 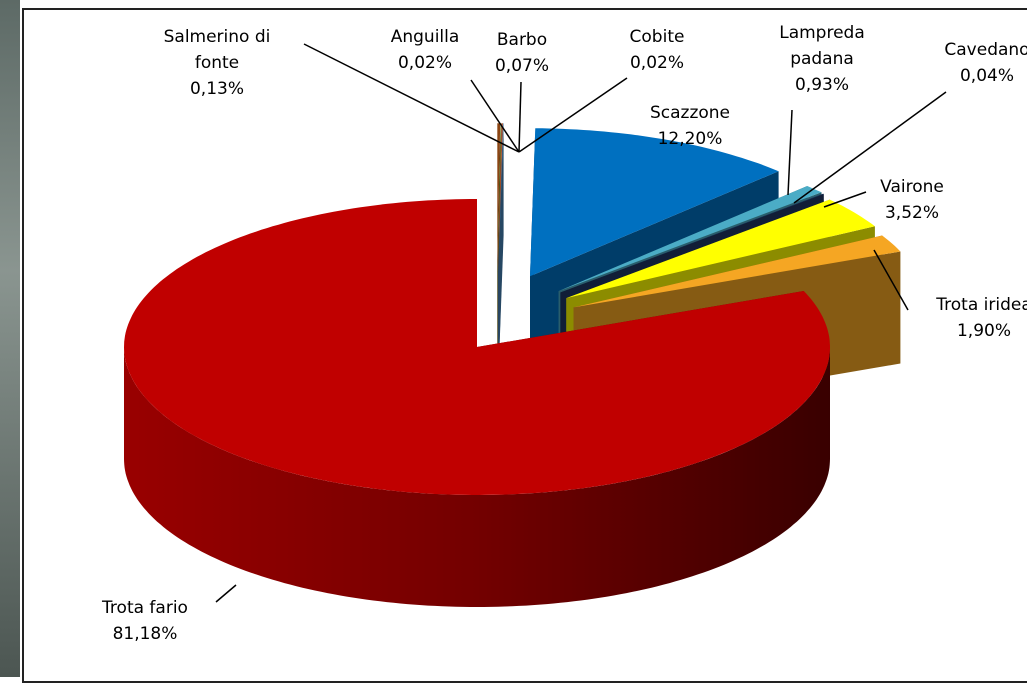 What do you see at coordinates (690, 113) in the screenshot?
I see `label-name: Scazzone` at bounding box center [690, 113].